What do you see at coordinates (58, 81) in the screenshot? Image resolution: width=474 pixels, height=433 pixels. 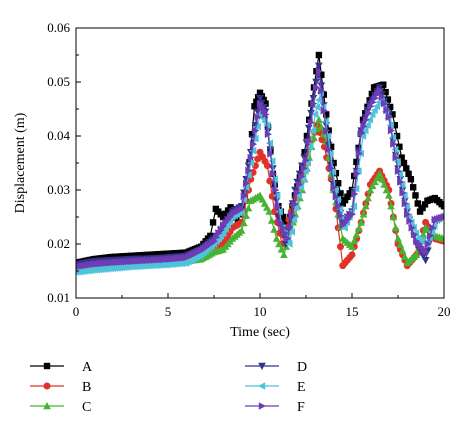 I see `y-tick-label: 0.05` at bounding box center [58, 81].